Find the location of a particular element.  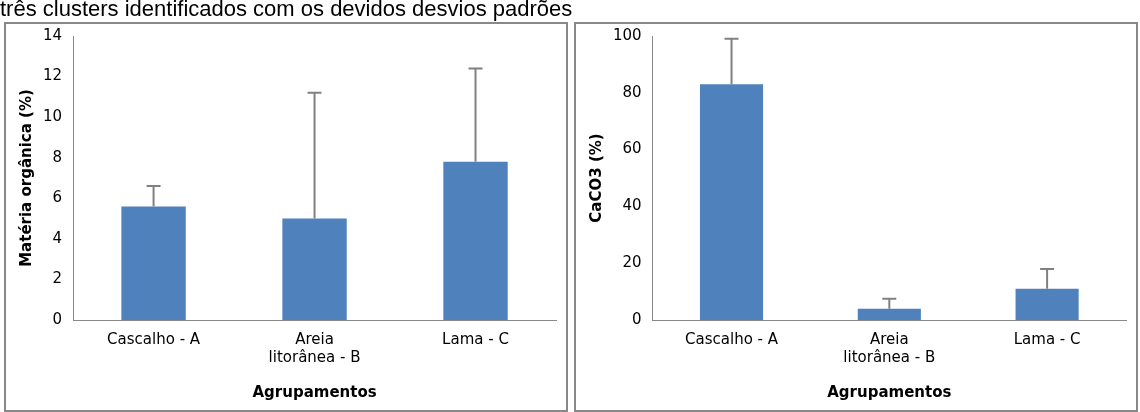

y-tick-label: 100 is located at coordinates (627, 34).